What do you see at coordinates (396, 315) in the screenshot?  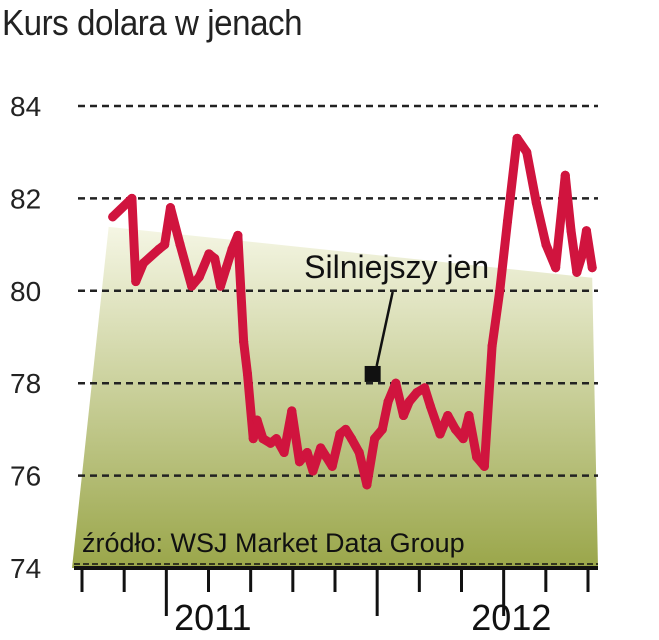 I see `annotation-layer: Silniejszy jen` at bounding box center [396, 315].